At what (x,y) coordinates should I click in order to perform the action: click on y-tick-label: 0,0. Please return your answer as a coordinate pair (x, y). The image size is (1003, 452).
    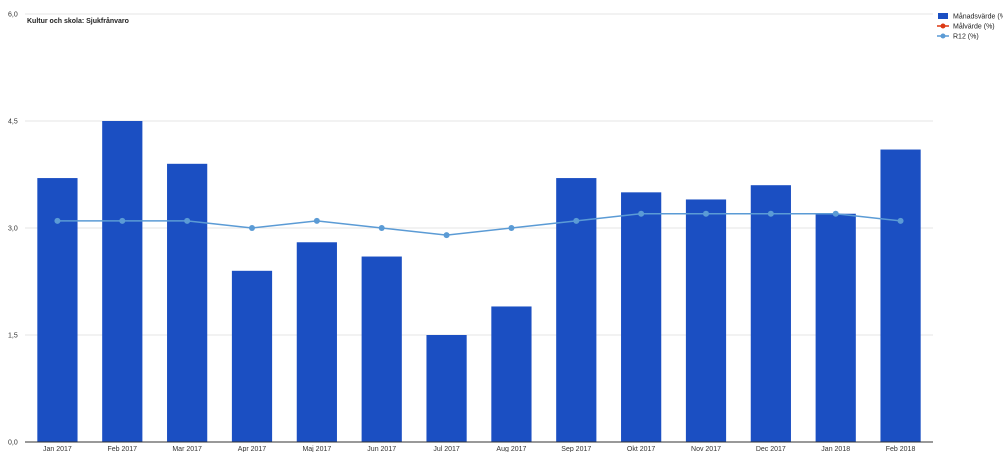
    Looking at the image, I should click on (13, 443).